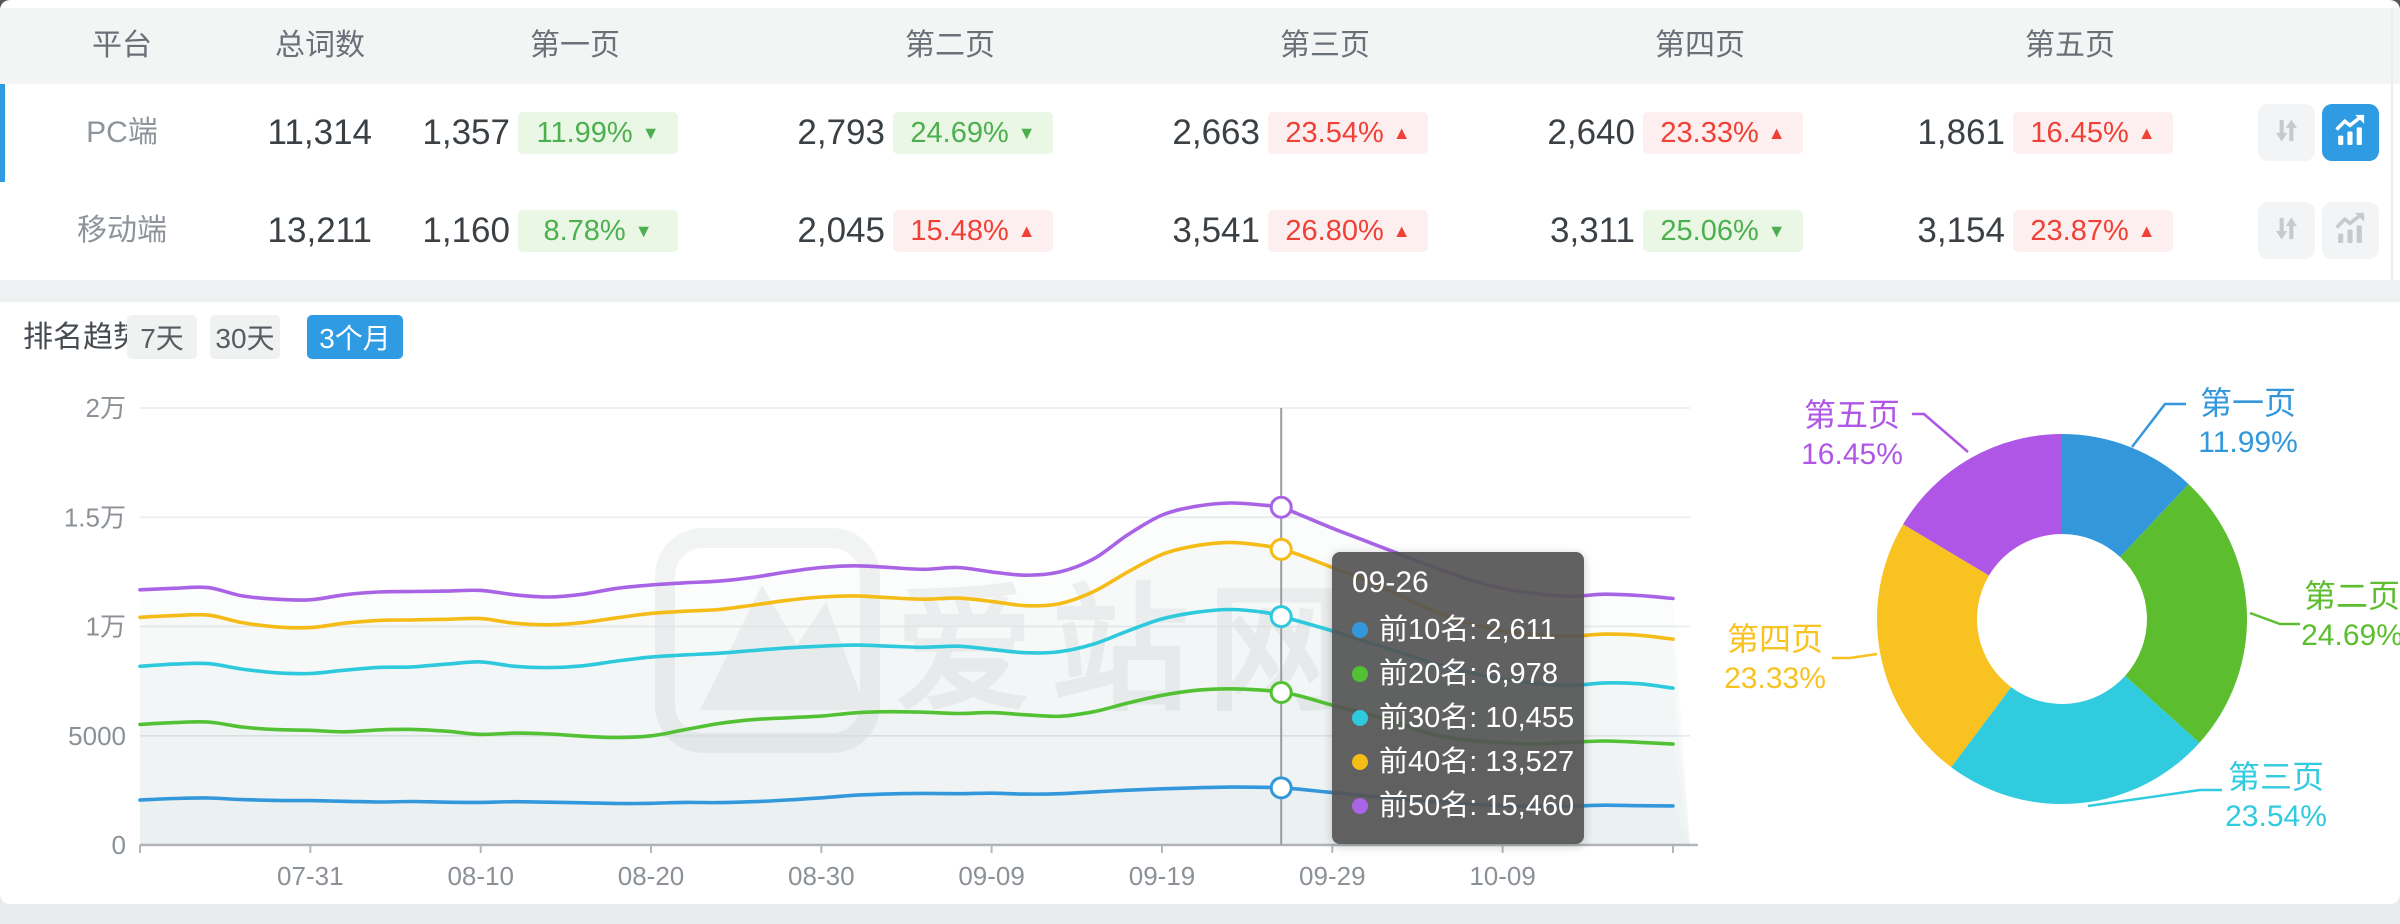 The width and height of the screenshot is (2400, 924). I want to click on percent-value: 23.87%, so click(2079, 230).